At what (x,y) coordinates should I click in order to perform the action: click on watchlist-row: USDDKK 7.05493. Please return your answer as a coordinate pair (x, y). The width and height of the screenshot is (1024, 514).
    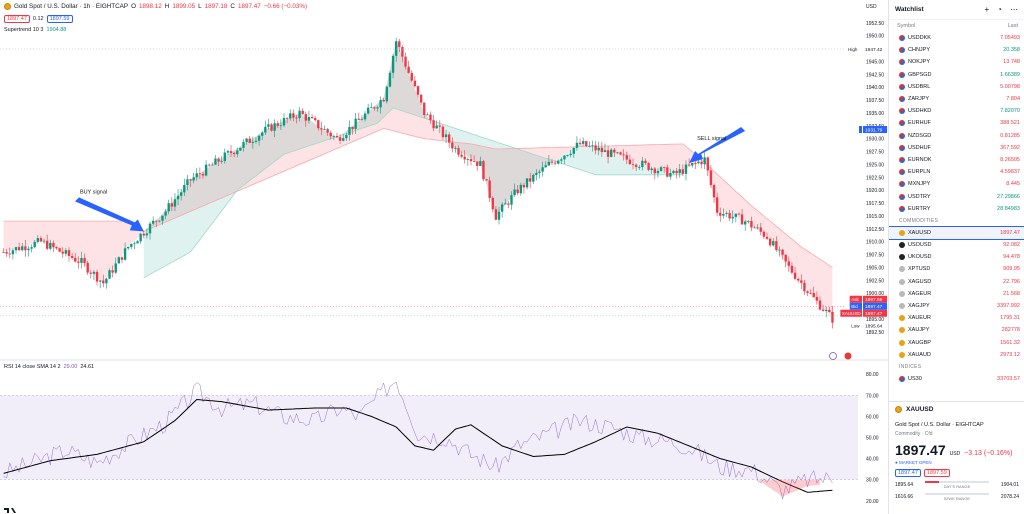
    Looking at the image, I should click on (956, 38).